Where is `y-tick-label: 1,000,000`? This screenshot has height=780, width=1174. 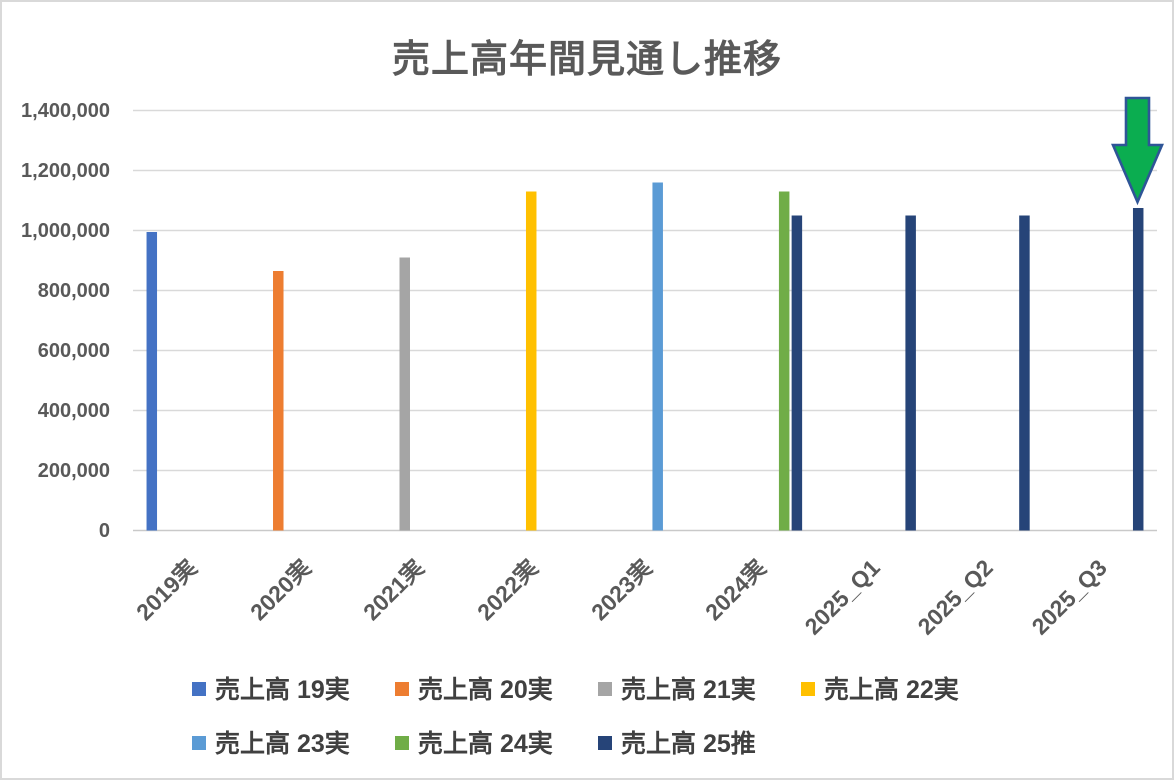 y-tick-label: 1,000,000 is located at coordinates (65, 230).